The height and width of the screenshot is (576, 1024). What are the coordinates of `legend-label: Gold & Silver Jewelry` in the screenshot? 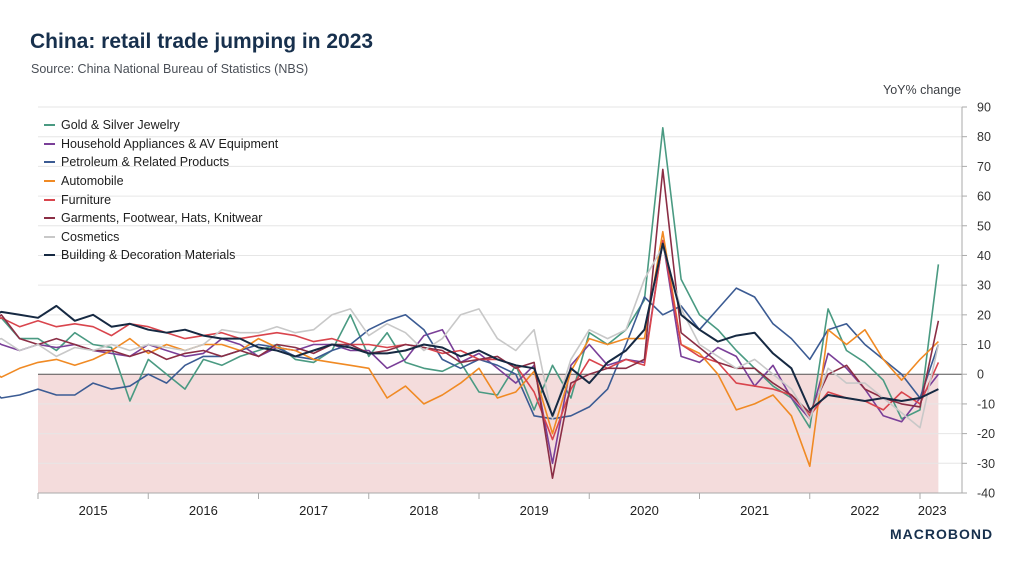 It's located at (120, 125).